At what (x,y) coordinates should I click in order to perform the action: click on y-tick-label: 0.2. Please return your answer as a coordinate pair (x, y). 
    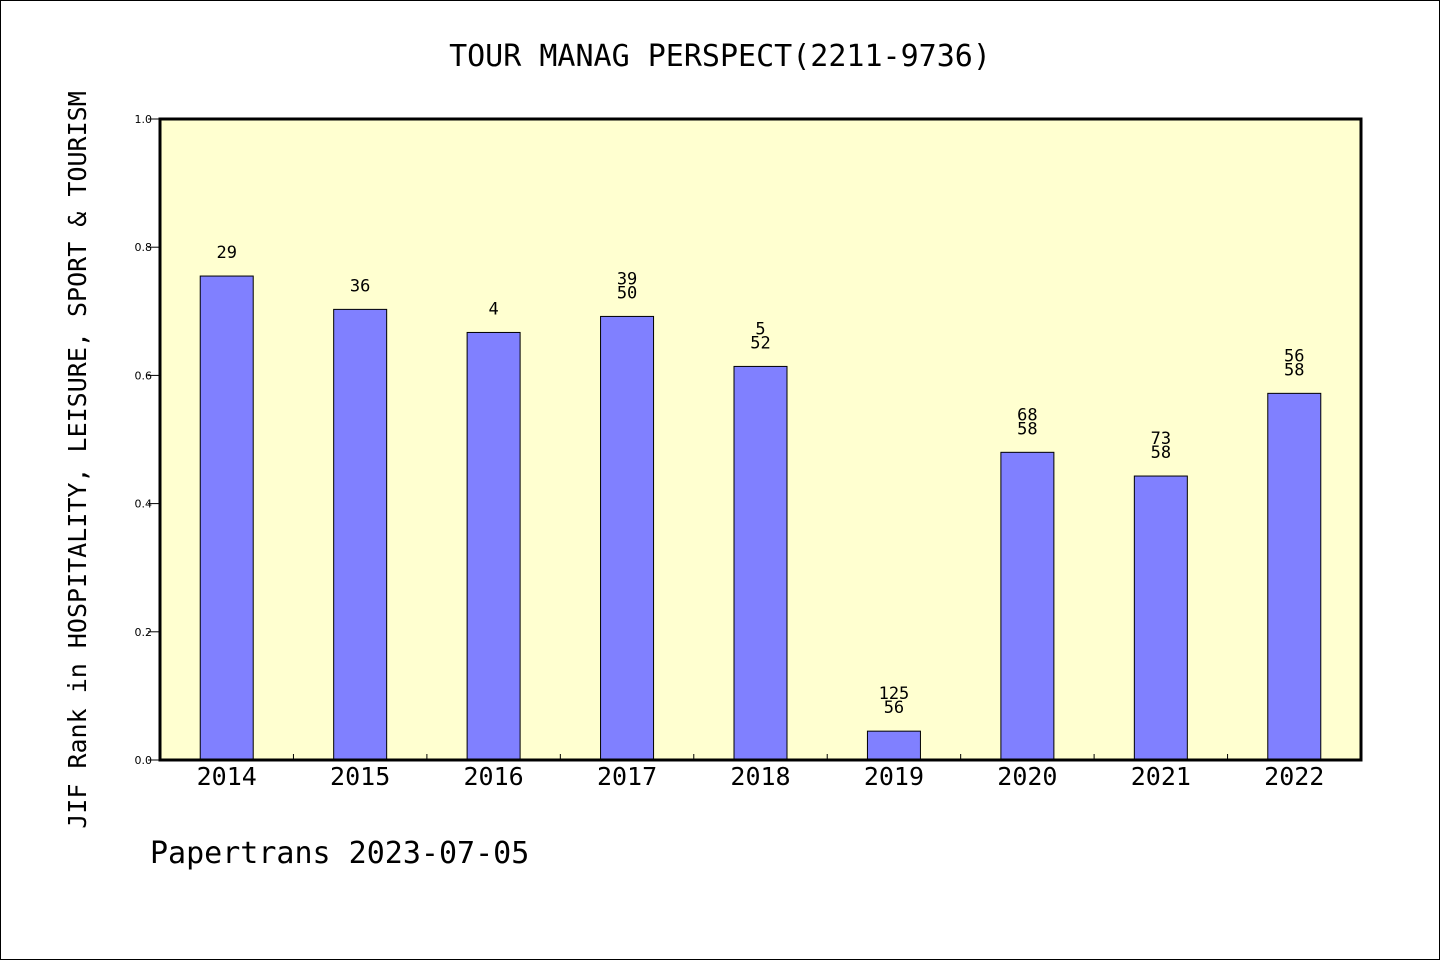
    Looking at the image, I should click on (144, 632).